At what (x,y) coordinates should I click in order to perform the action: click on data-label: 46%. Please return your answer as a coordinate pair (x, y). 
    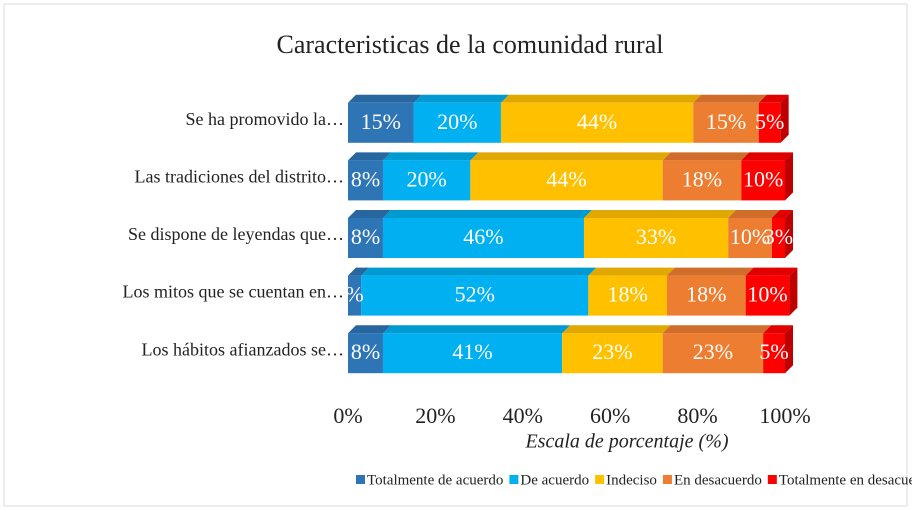
    Looking at the image, I should click on (483, 236).